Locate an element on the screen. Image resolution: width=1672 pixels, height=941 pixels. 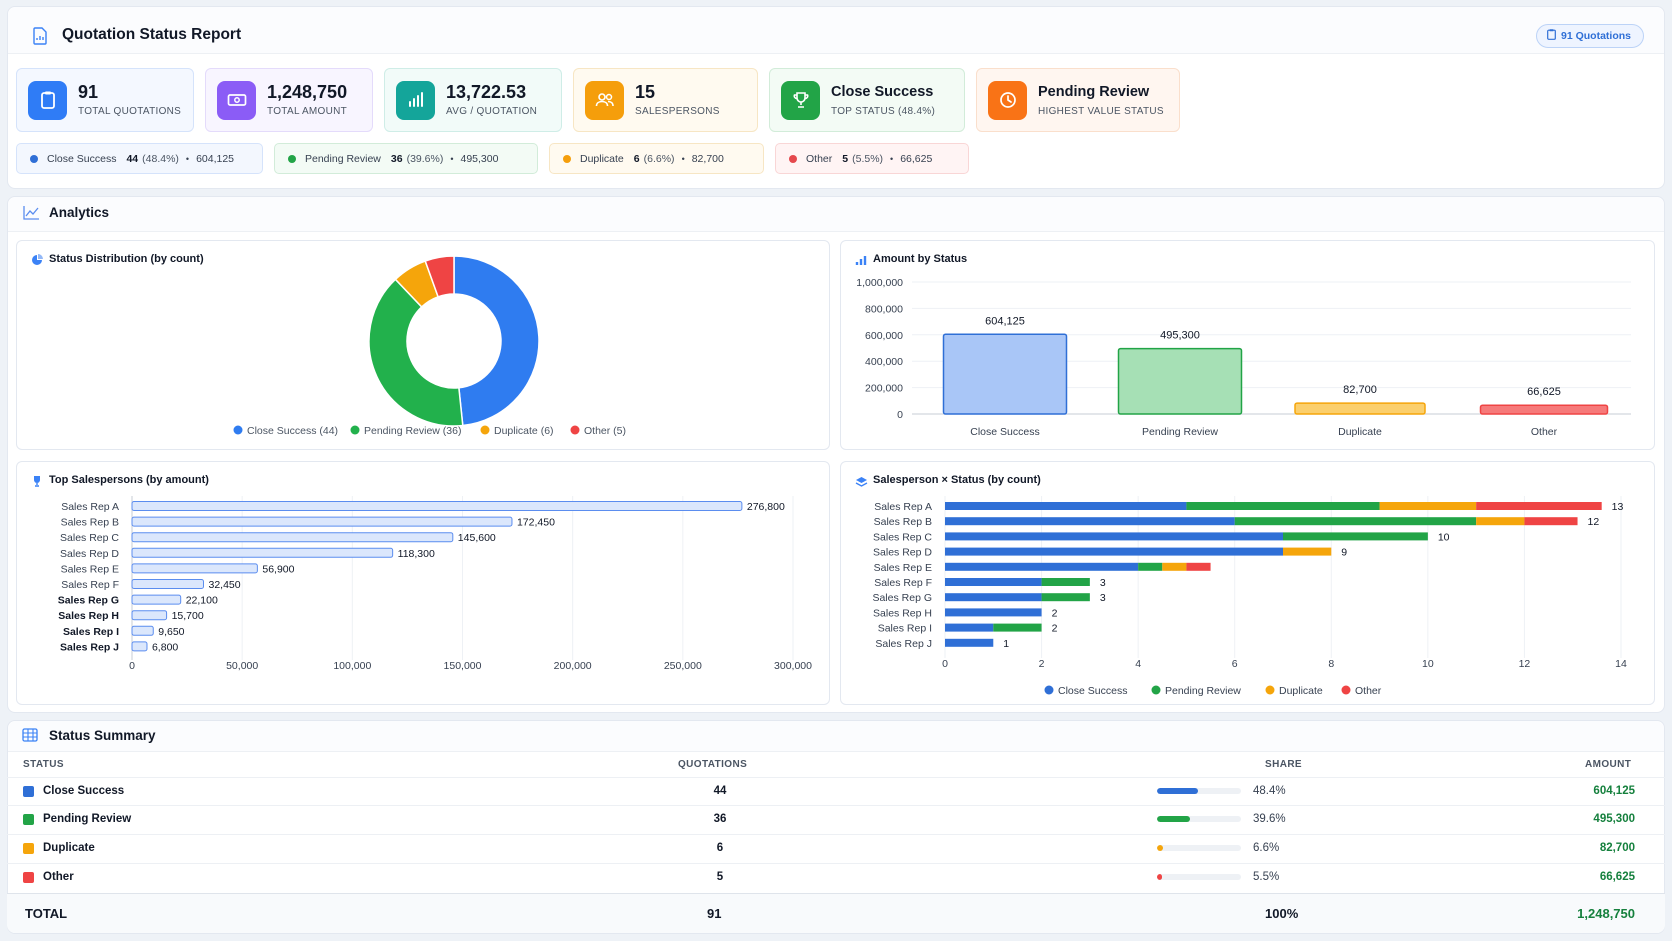
pill-amount: 66,625 is located at coordinates (916, 158).